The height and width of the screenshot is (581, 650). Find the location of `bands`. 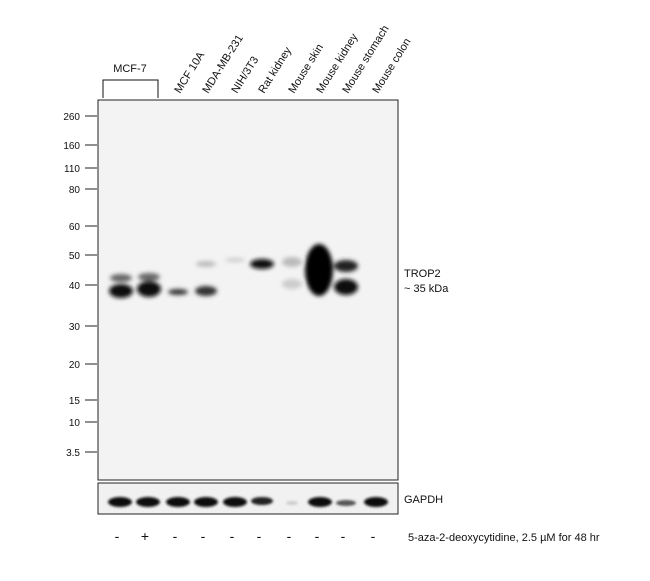

bands is located at coordinates (233, 271).